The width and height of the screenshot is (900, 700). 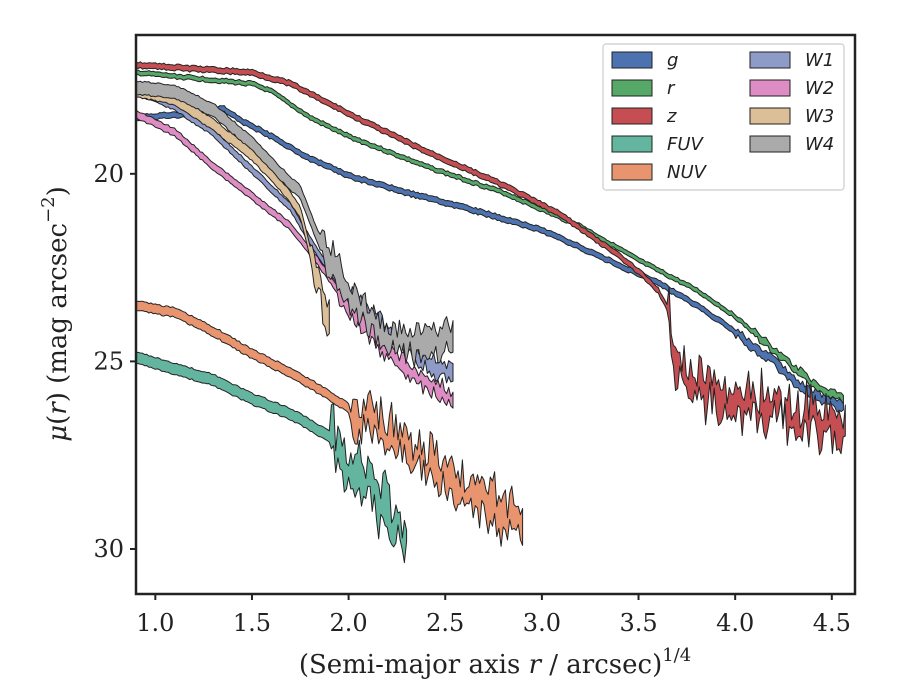 What do you see at coordinates (632, 116) in the screenshot?
I see `legend-swatch-z` at bounding box center [632, 116].